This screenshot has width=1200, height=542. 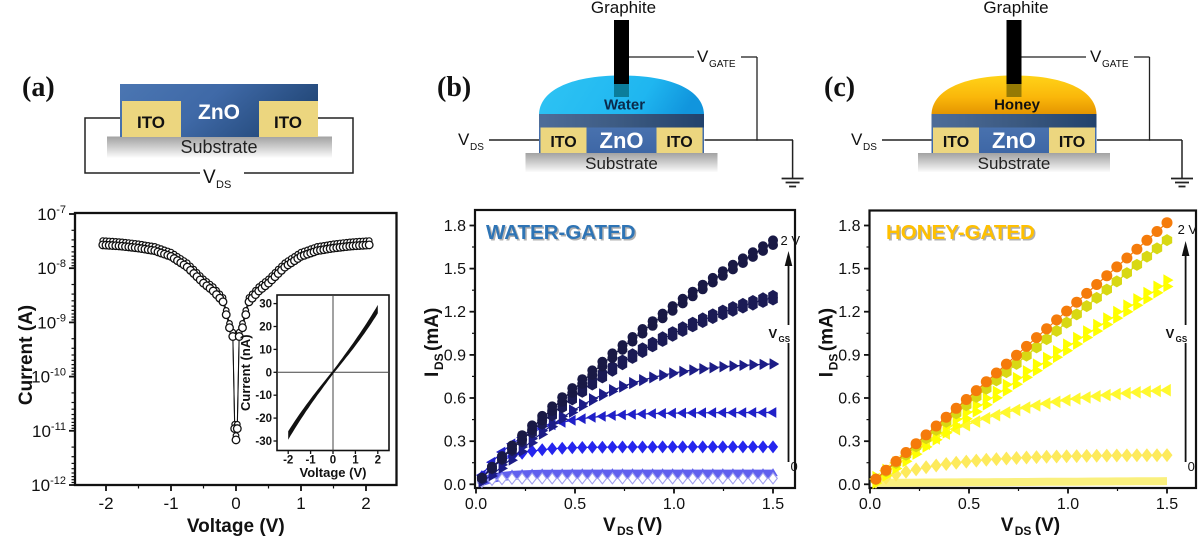 What do you see at coordinates (263, 442) in the screenshot?
I see `svg-text: -30` at bounding box center [263, 442].